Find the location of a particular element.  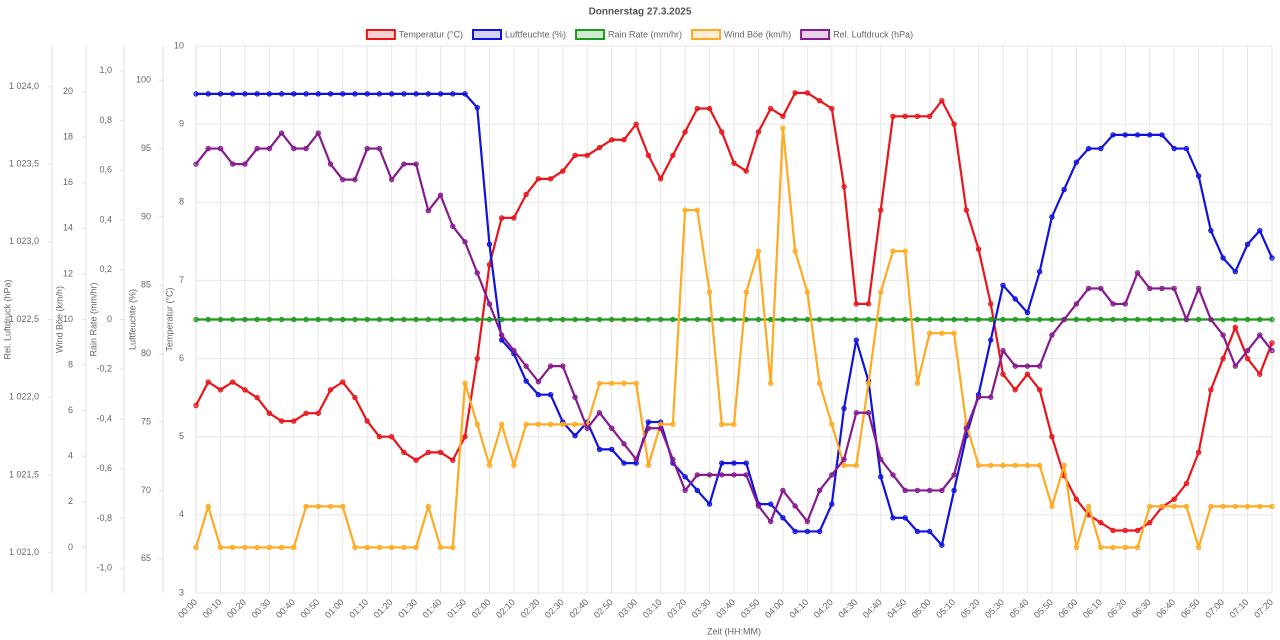

x-tick-label: 06:20 is located at coordinates (1116, 608).